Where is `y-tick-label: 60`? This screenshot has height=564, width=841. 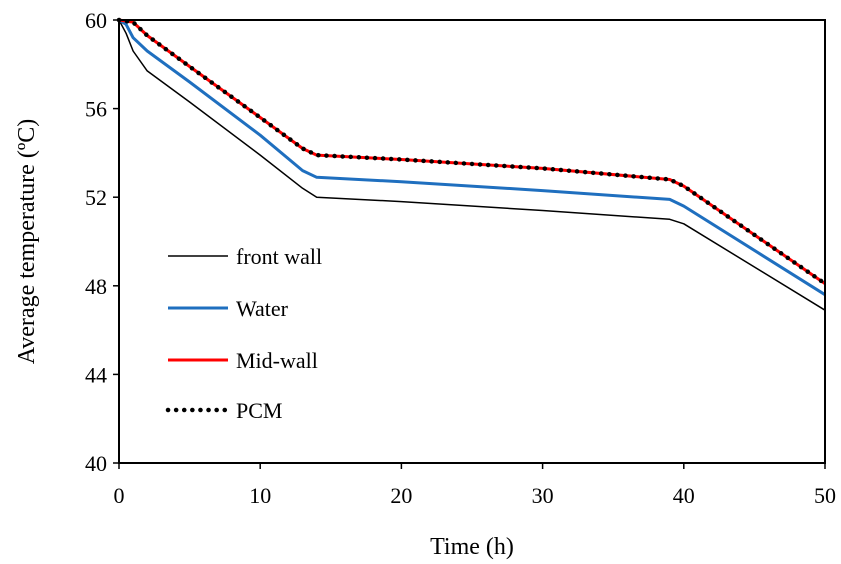 y-tick-label: 60 is located at coordinates (96, 20).